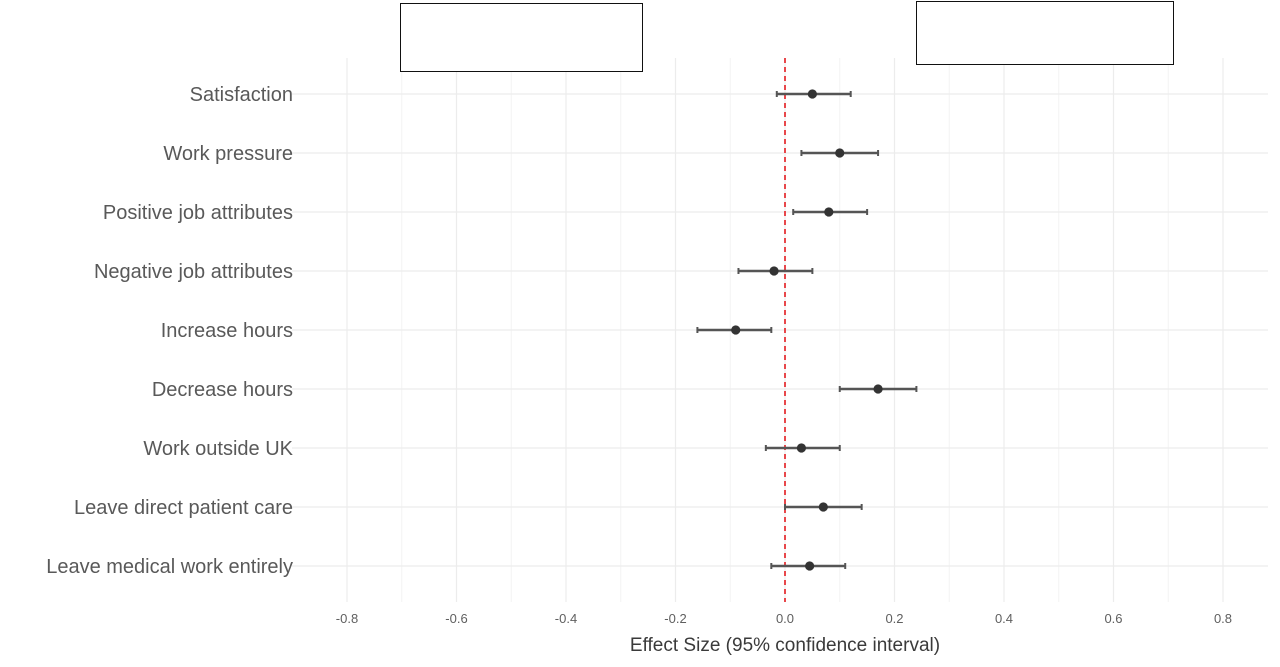  I want to click on legend-box-right, so click(1045, 33).